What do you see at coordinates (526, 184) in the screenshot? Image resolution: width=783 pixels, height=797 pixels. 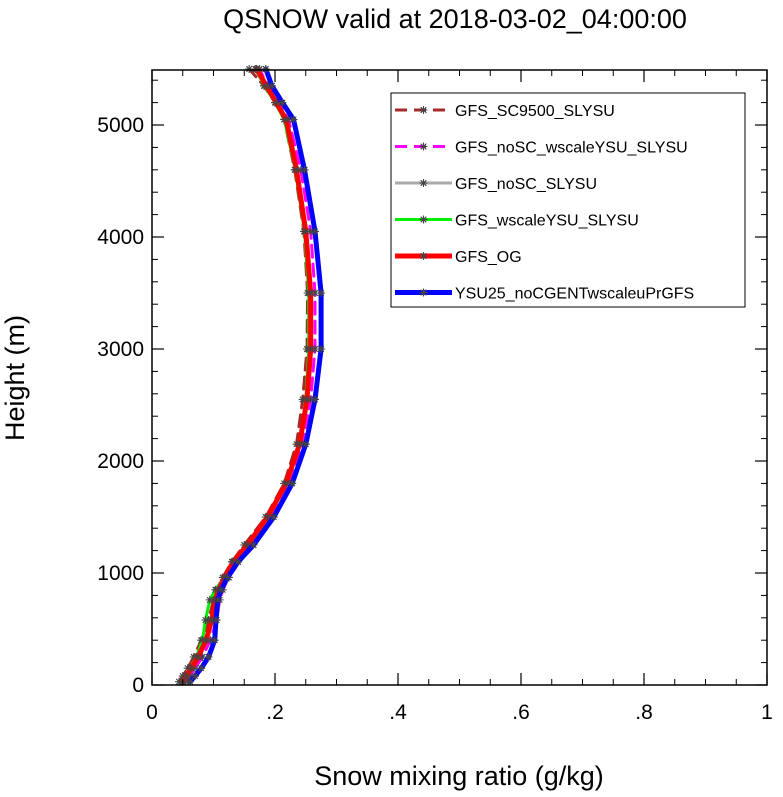 I see `legend-label: GFS_noSC_SLYSU` at bounding box center [526, 184].